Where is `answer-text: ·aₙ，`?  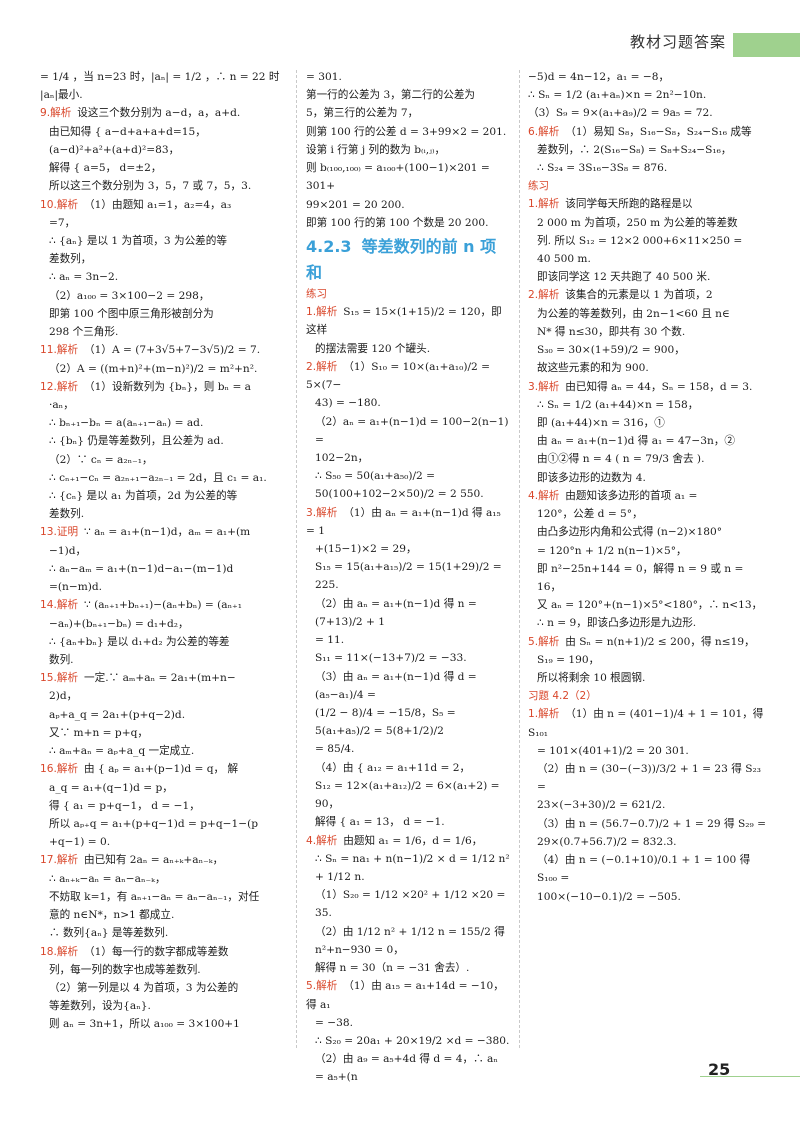 answer-text: ·aₙ， is located at coordinates (61, 404).